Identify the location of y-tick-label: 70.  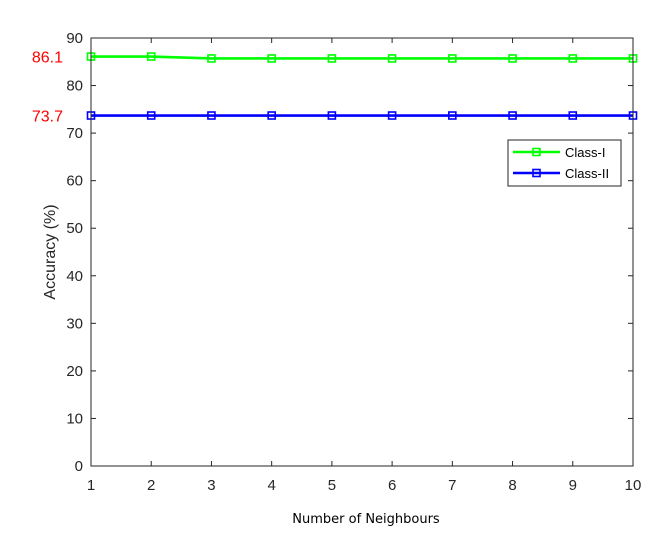
(74, 133).